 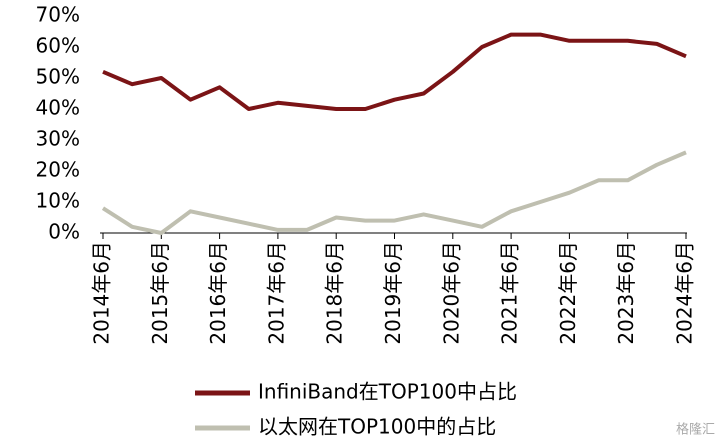 What do you see at coordinates (568, 293) in the screenshot?
I see `x-tick-label: 2022年6月` at bounding box center [568, 293].